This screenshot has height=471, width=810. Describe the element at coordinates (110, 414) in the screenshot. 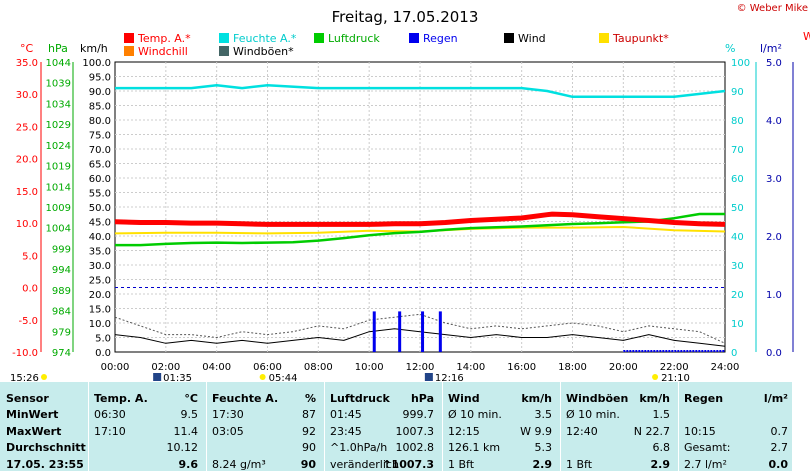

I see `table-cell-temp-time: 06:30` at that location.